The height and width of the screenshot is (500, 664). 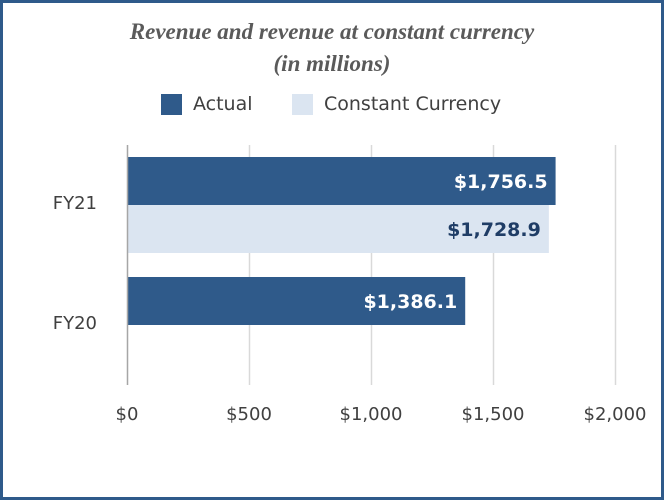 What do you see at coordinates (302, 104) in the screenshot?
I see `legend-swatch-constant-currency` at bounding box center [302, 104].